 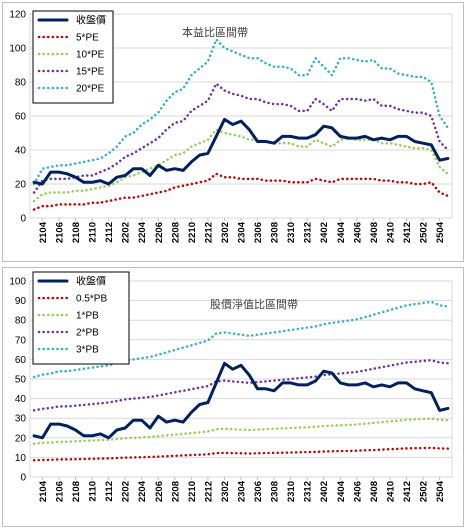 I want to click on legend-label: 20*PE, so click(x=90, y=89).